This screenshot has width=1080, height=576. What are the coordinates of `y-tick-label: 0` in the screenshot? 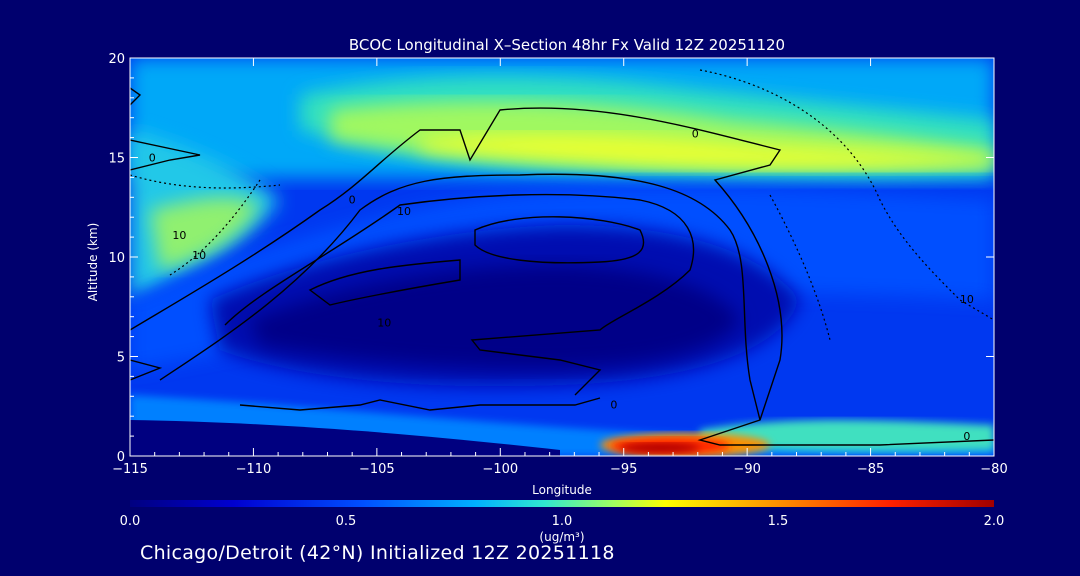 It's located at (121, 457).